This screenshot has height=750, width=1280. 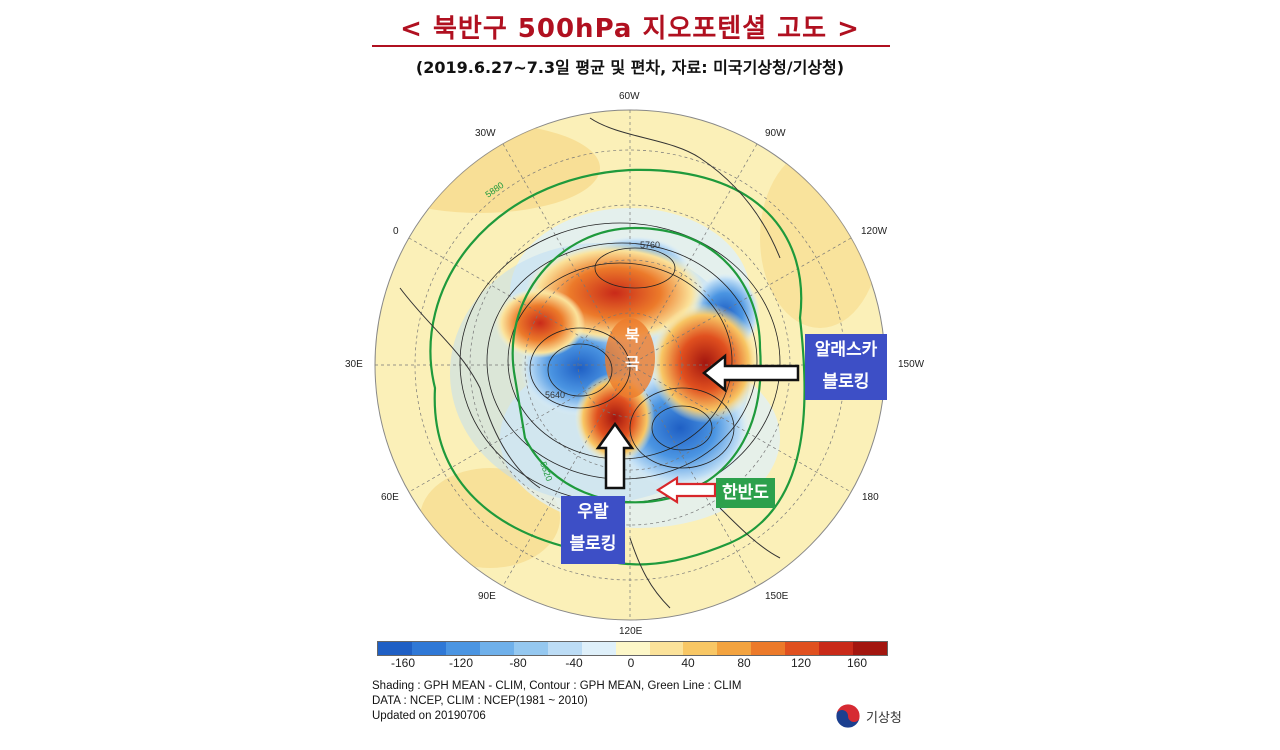 What do you see at coordinates (518, 663) in the screenshot?
I see `colorbar-tick: -80` at bounding box center [518, 663].